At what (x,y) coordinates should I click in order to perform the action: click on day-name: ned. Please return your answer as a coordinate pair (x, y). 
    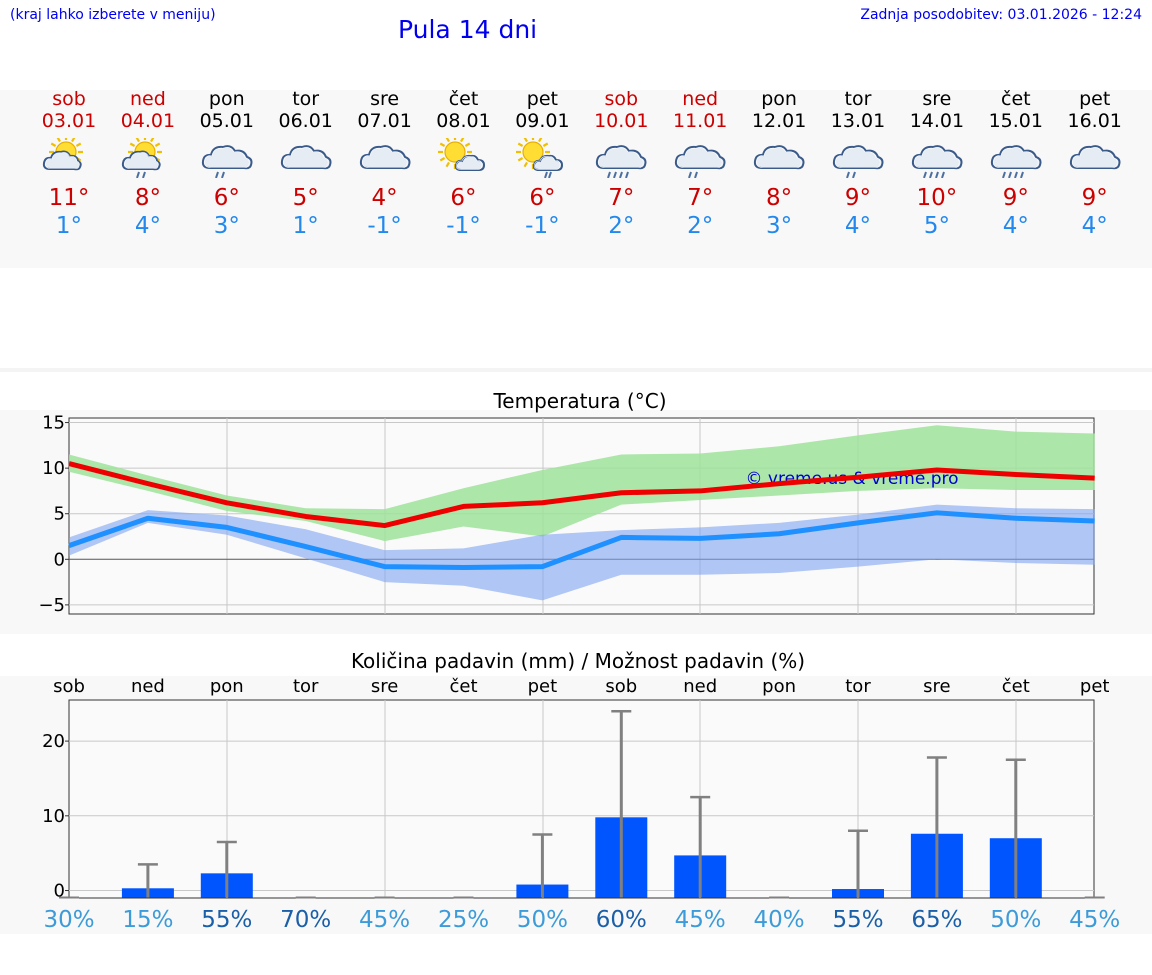
    Looking at the image, I should click on (147, 99).